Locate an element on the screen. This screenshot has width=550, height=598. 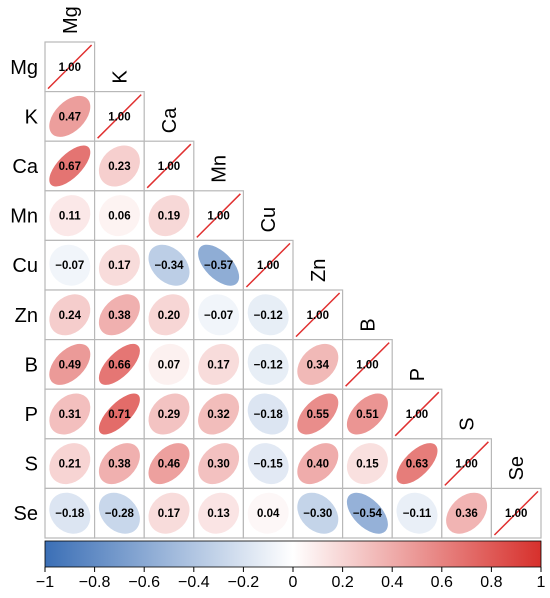
cell-ca-k: 0.23 is located at coordinates (119, 166).